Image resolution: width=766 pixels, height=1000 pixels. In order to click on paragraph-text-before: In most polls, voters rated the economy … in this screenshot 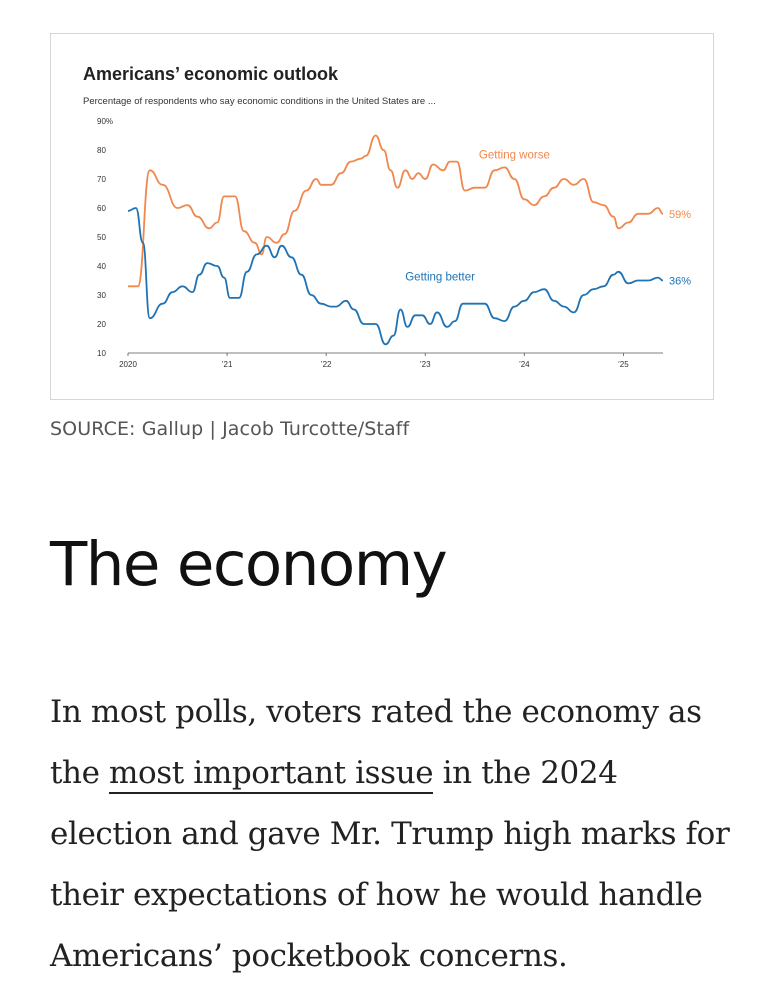, I will do `click(376, 742)`.